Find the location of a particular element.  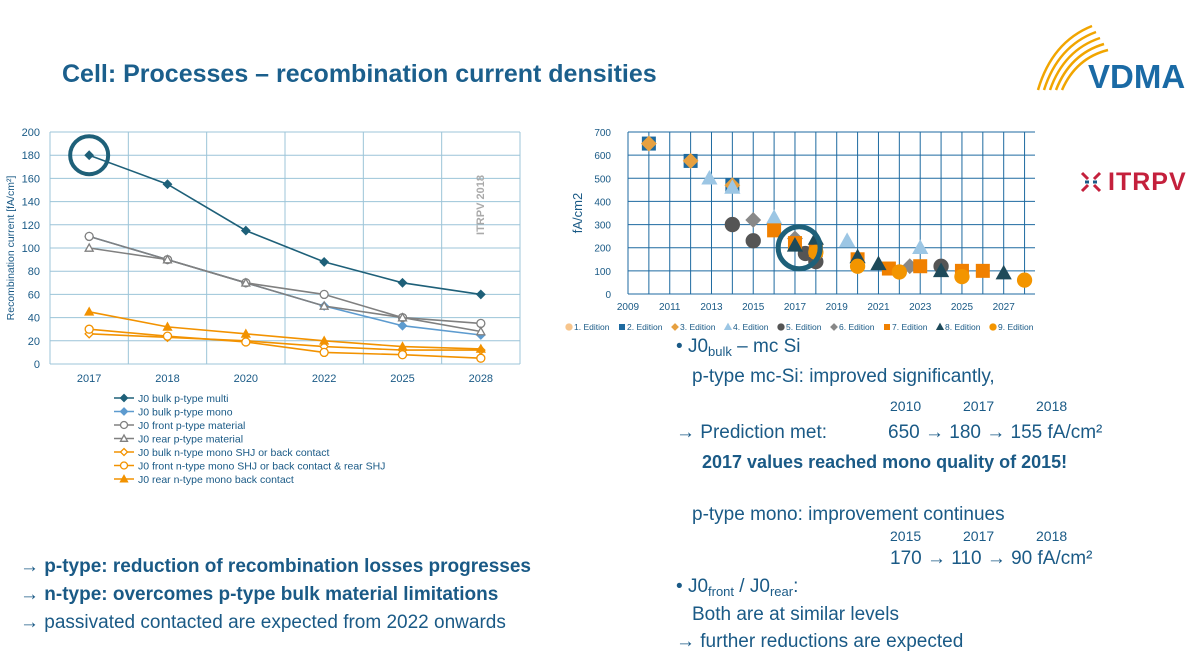

y-tick-label: 200 is located at coordinates (602, 249).